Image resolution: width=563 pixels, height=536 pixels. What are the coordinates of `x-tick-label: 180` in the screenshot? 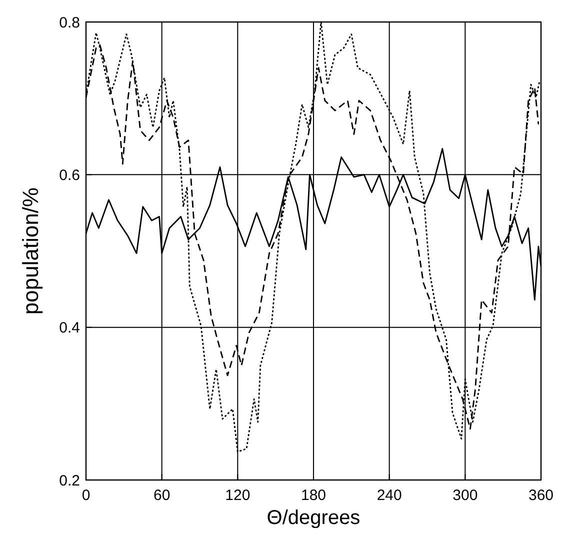 It's located at (313, 495).